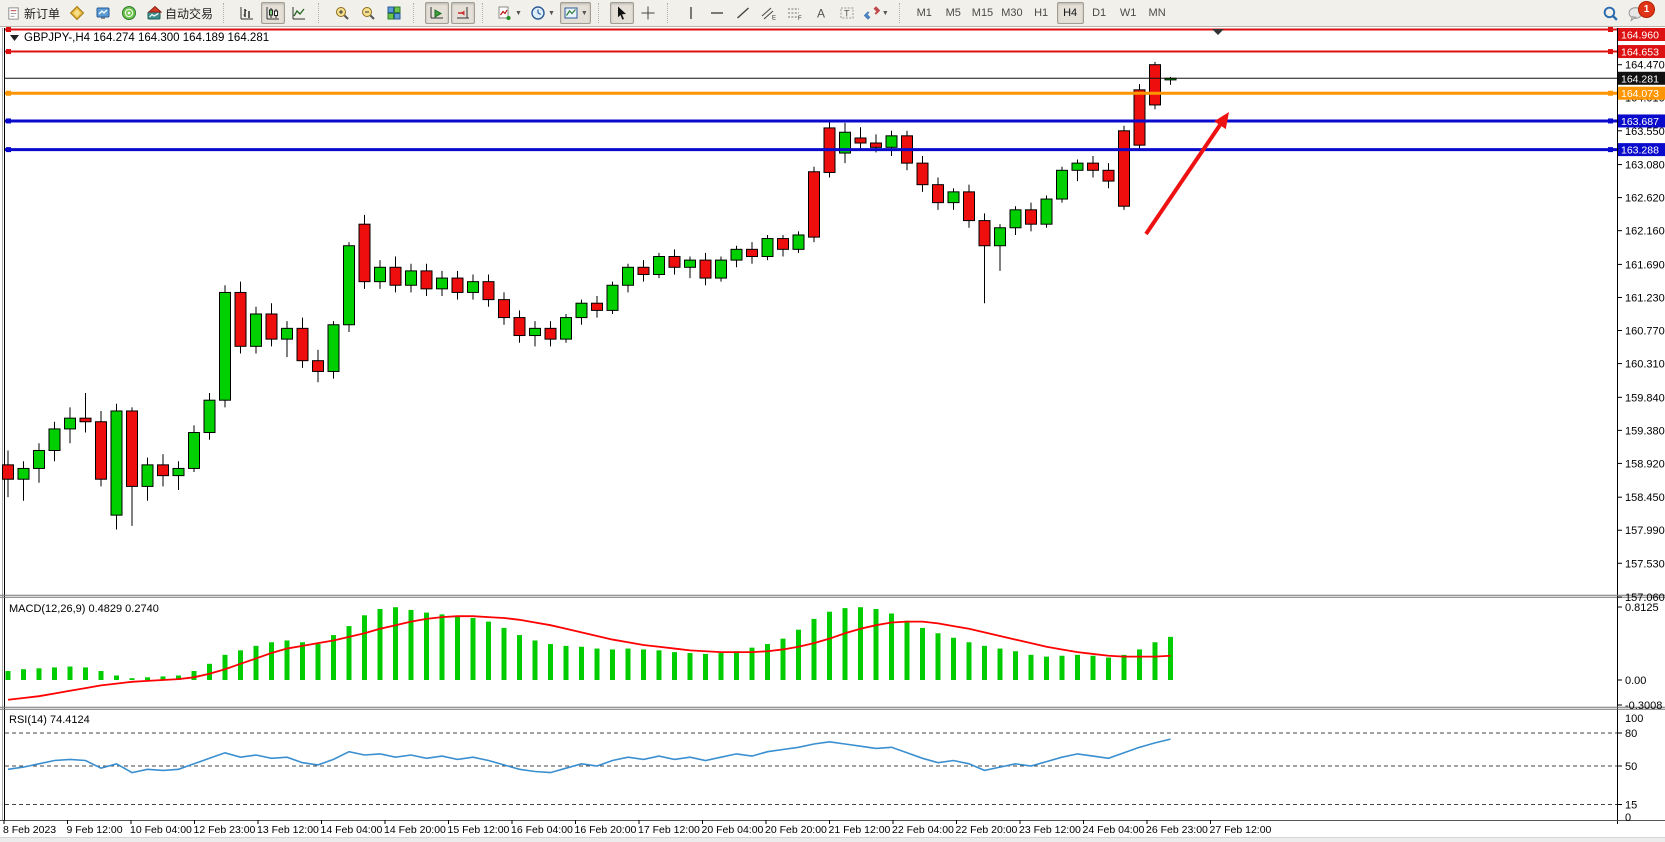 The width and height of the screenshot is (1665, 842). I want to click on search-icon, so click(1610, 13).